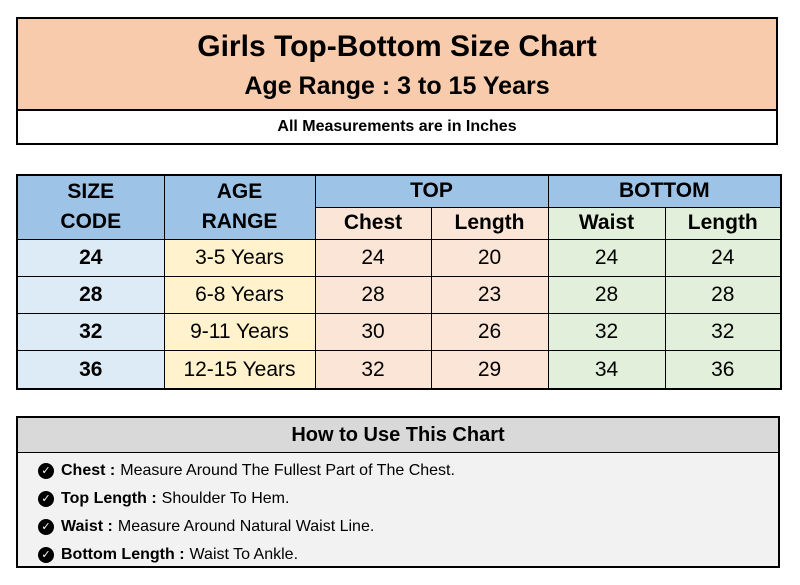 The height and width of the screenshot is (585, 800). I want to click on item-text: Shoulder To Hem., so click(225, 498).